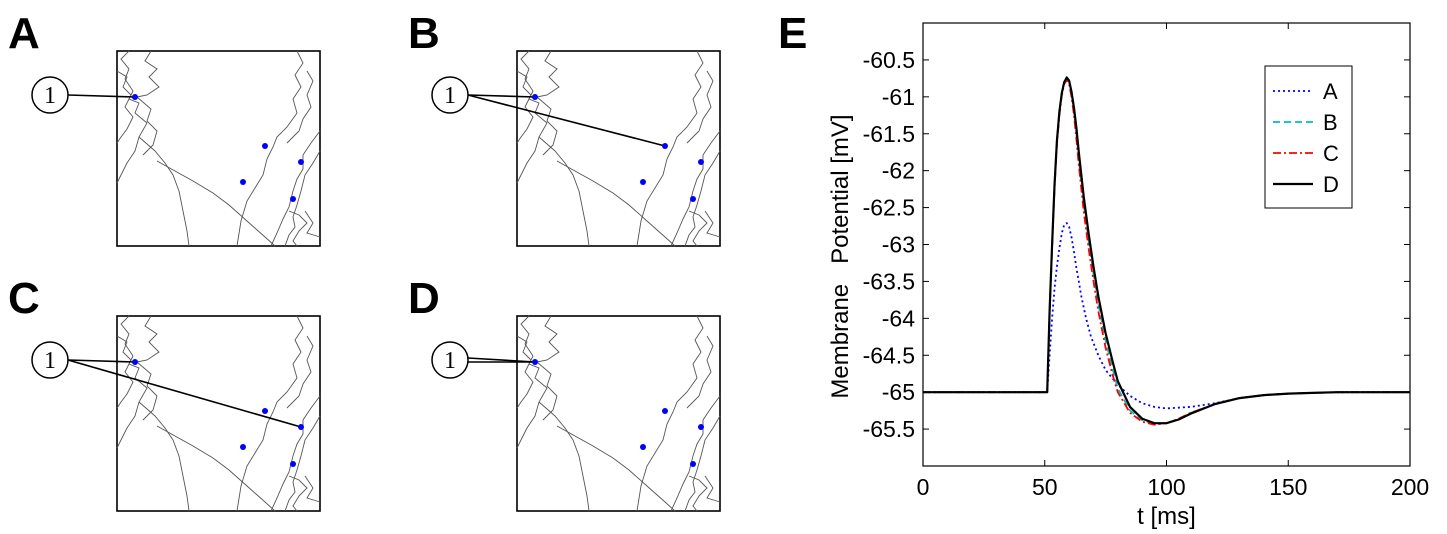 This screenshot has height=534, width=1447. What do you see at coordinates (1166, 316) in the screenshot?
I see `series-line-a` at bounding box center [1166, 316].